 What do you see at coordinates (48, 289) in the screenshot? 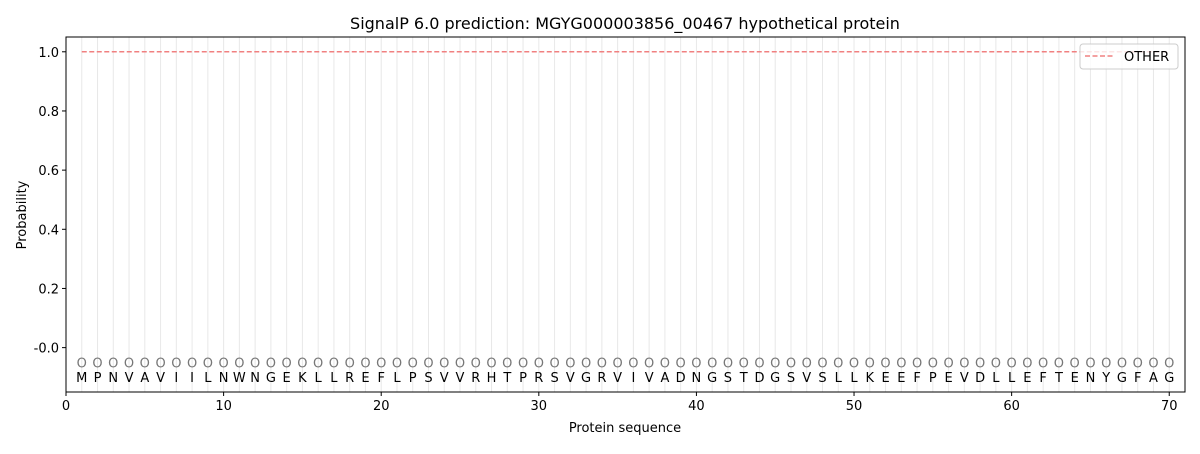
I see `y-tick-label: 0.2` at bounding box center [48, 289].